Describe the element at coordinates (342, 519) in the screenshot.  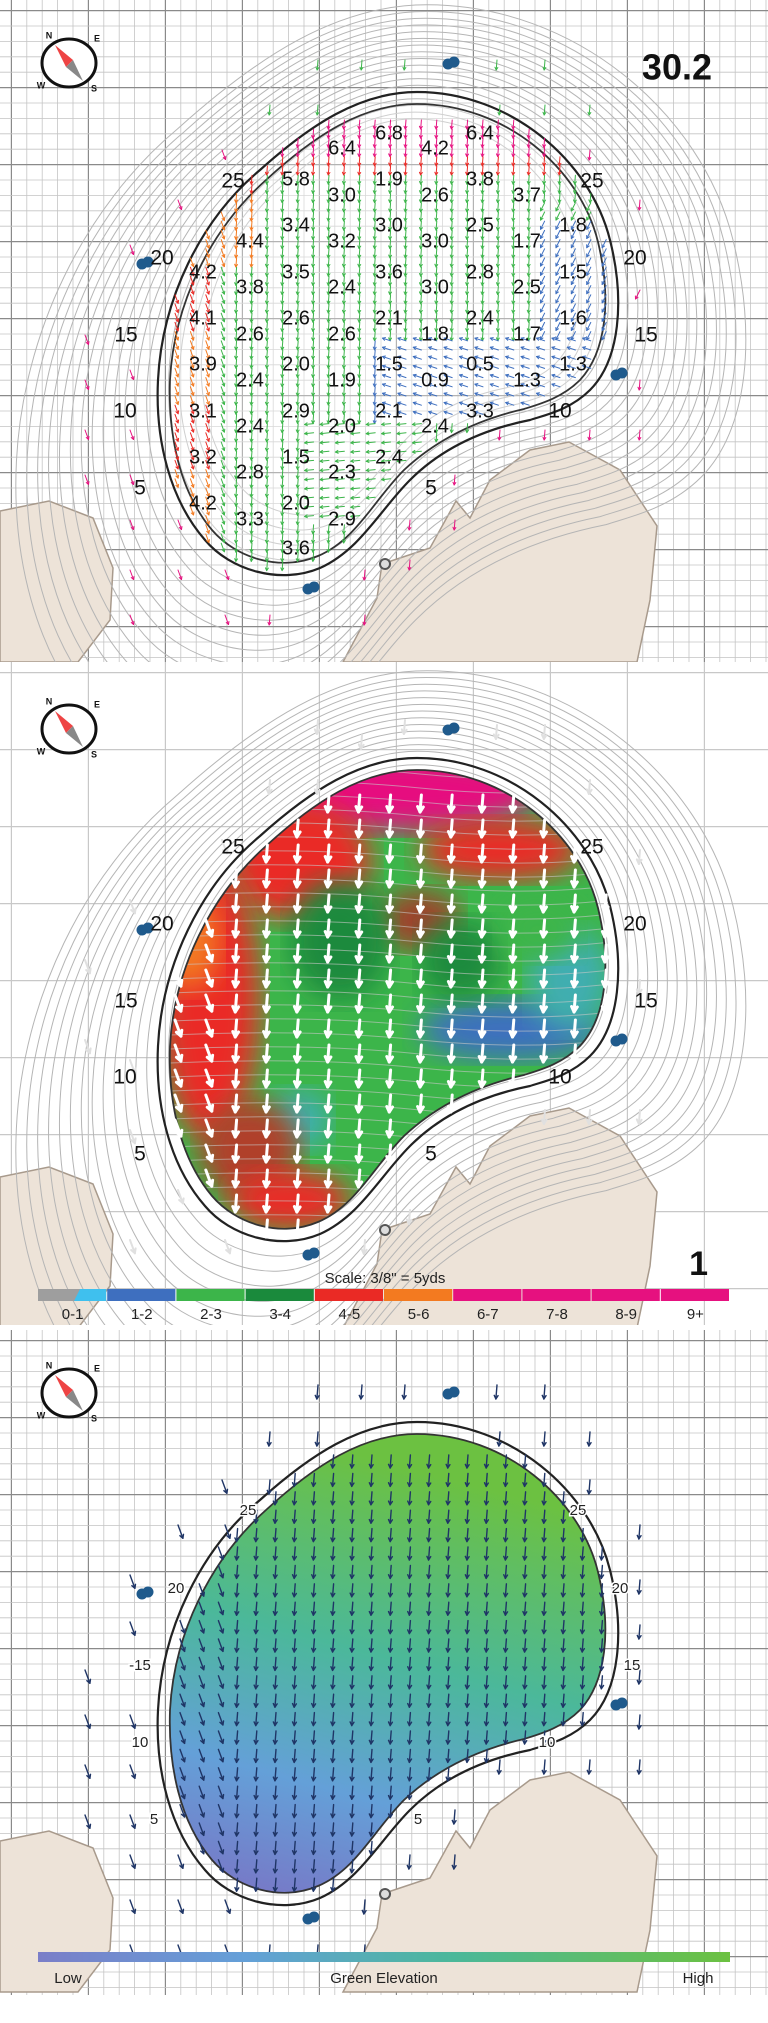
I see `slope-reading: 2.9` at that location.